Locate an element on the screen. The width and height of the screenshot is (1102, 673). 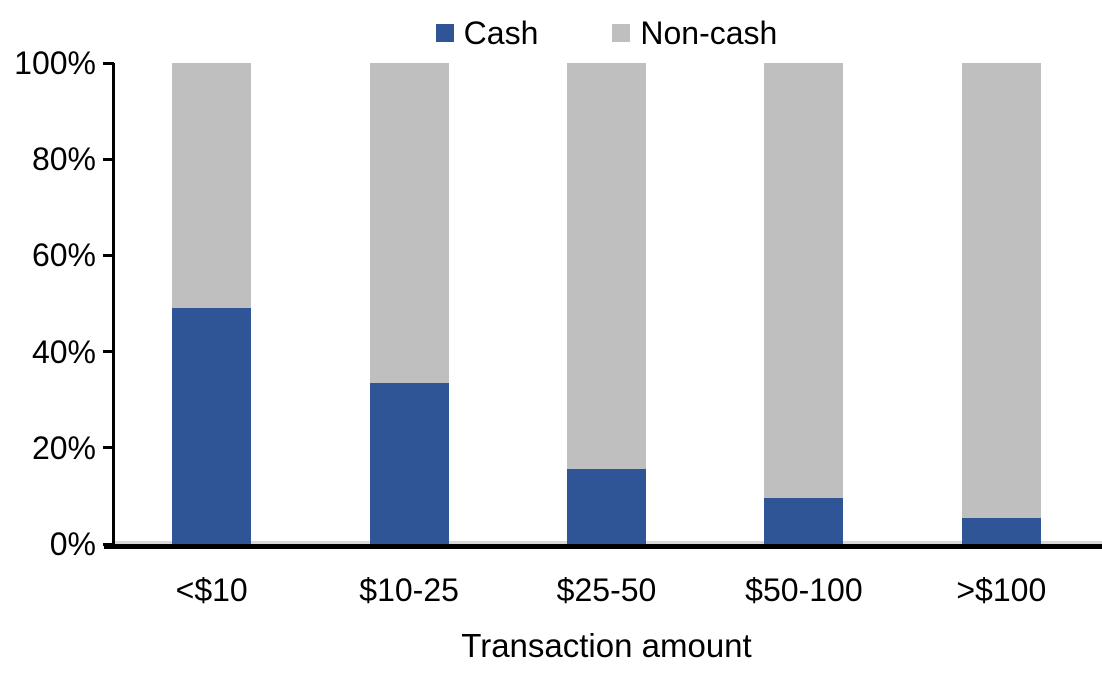
legend-item-cash: Cash is located at coordinates (487, 33).